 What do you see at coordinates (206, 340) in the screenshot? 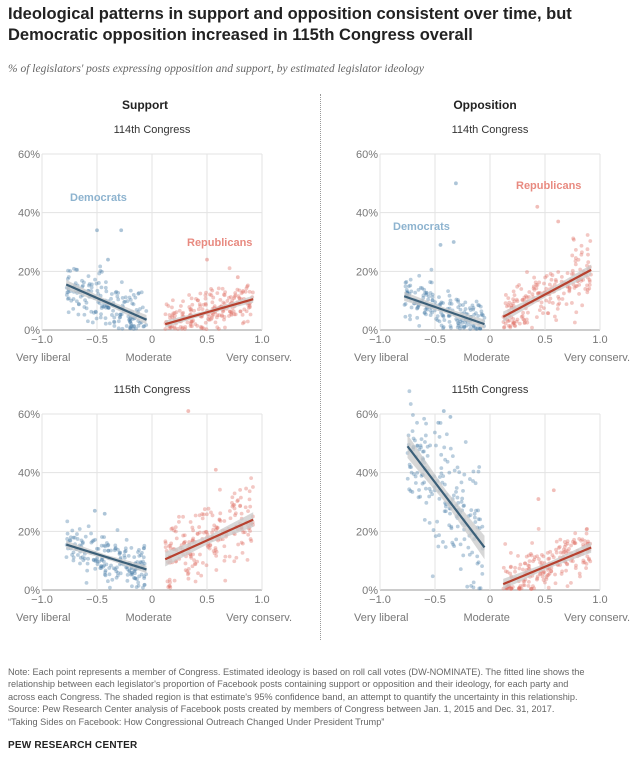
I see `x-tick-label: 0.5` at bounding box center [206, 340].